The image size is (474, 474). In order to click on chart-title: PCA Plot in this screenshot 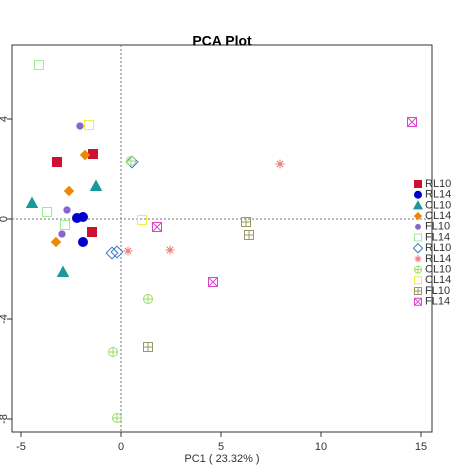, I will do `click(222, 41)`.